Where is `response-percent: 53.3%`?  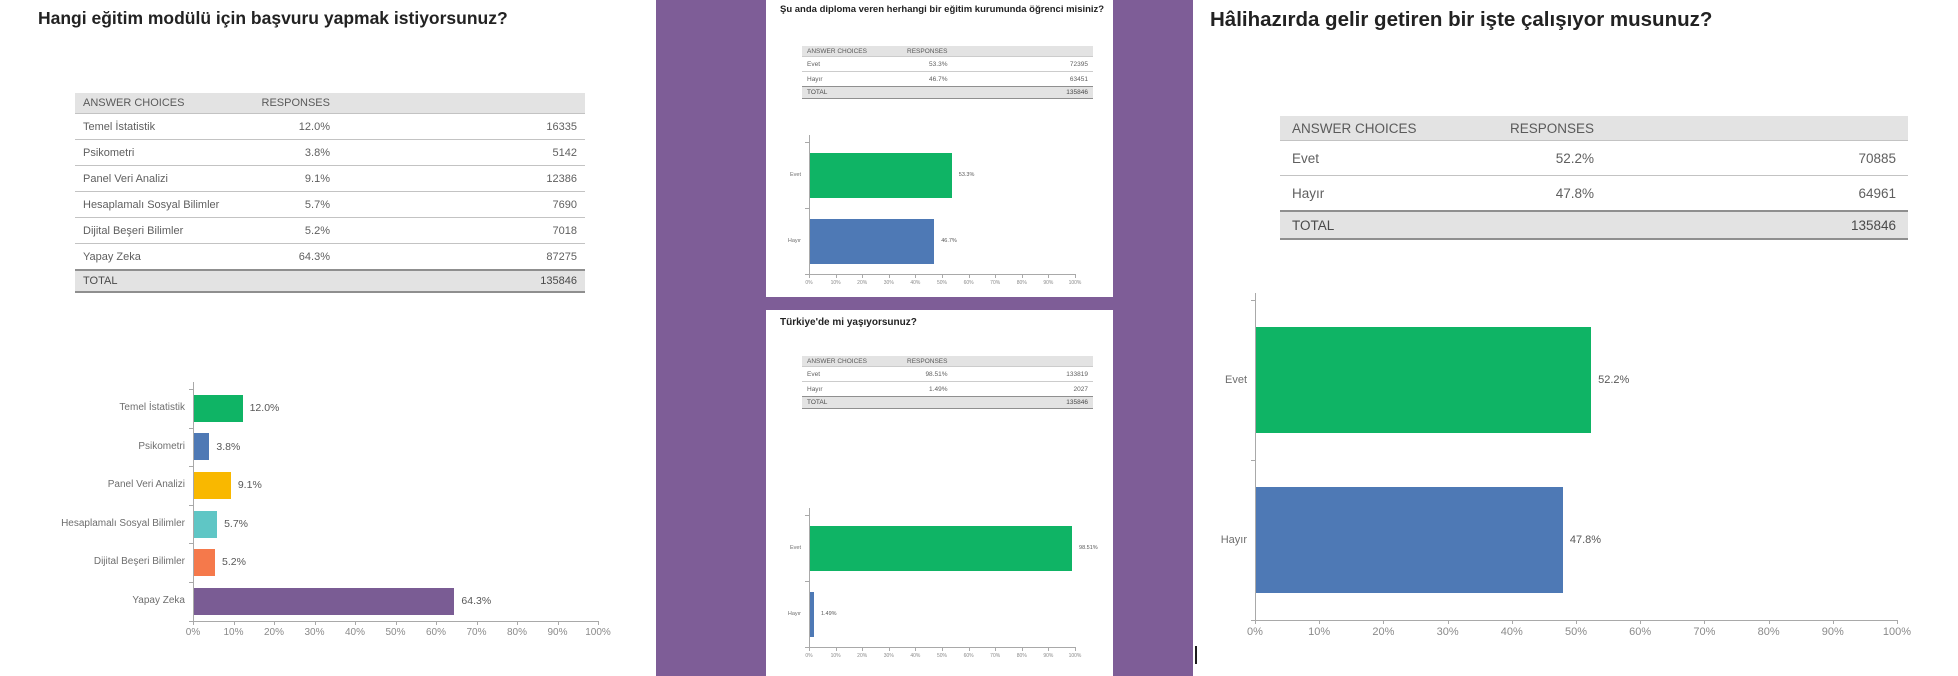
response-percent: 53.3% is located at coordinates (938, 64).